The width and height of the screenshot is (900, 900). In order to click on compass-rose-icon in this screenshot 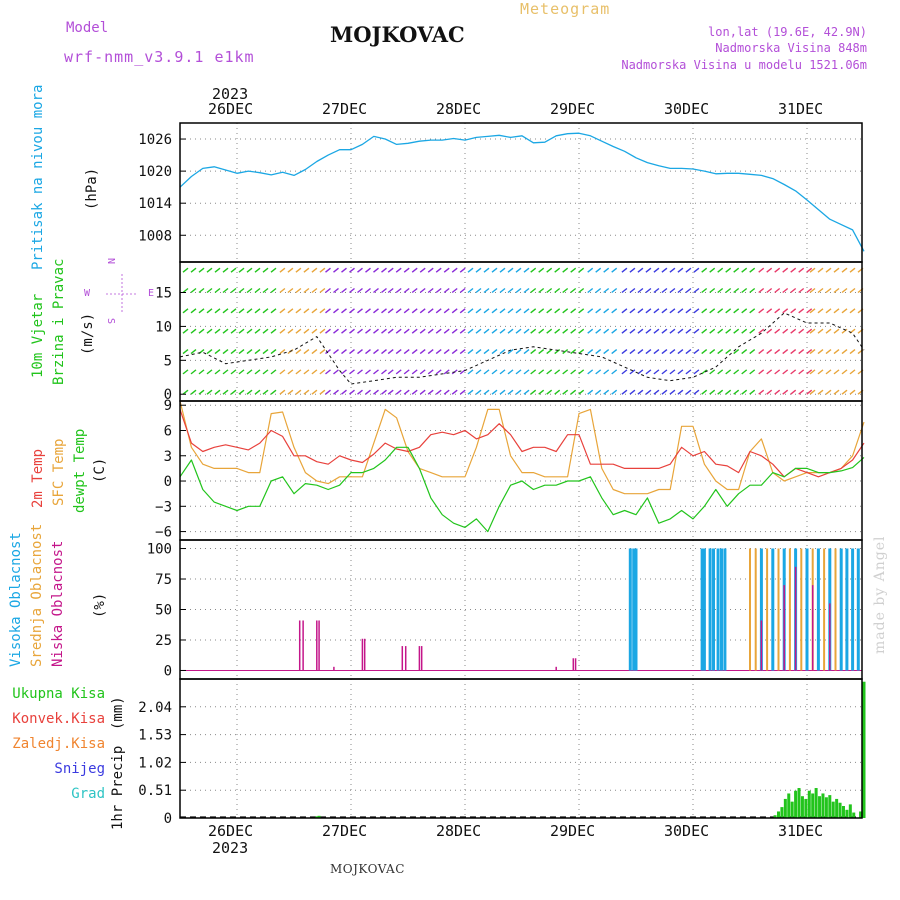, I will do `click(122, 292)`.